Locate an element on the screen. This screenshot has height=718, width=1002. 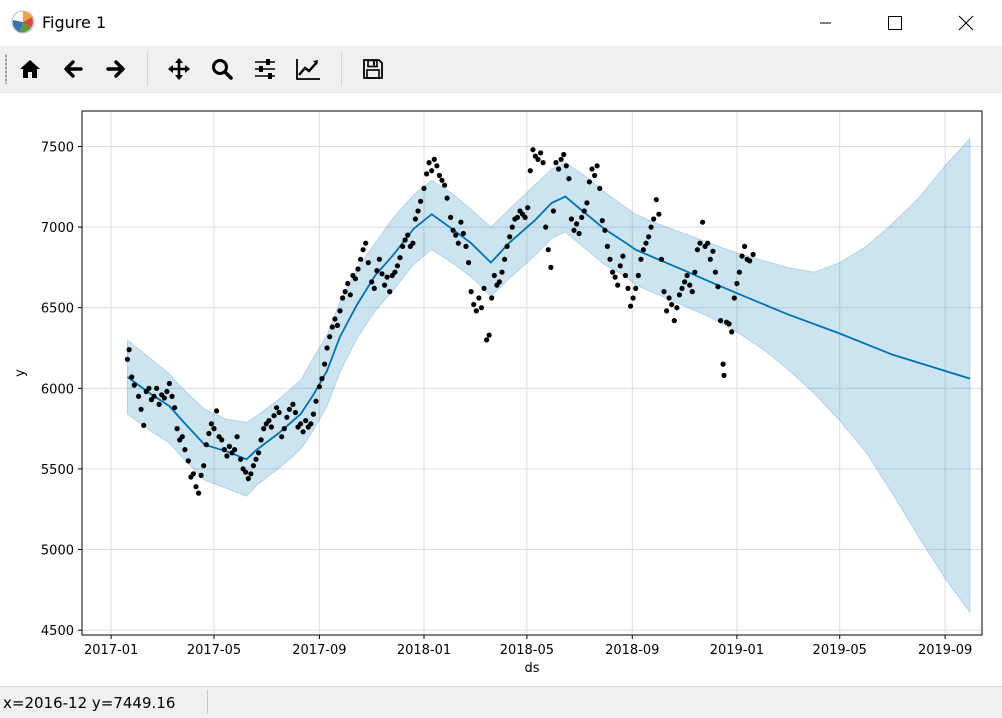
save-figure-button is located at coordinates (373, 69).